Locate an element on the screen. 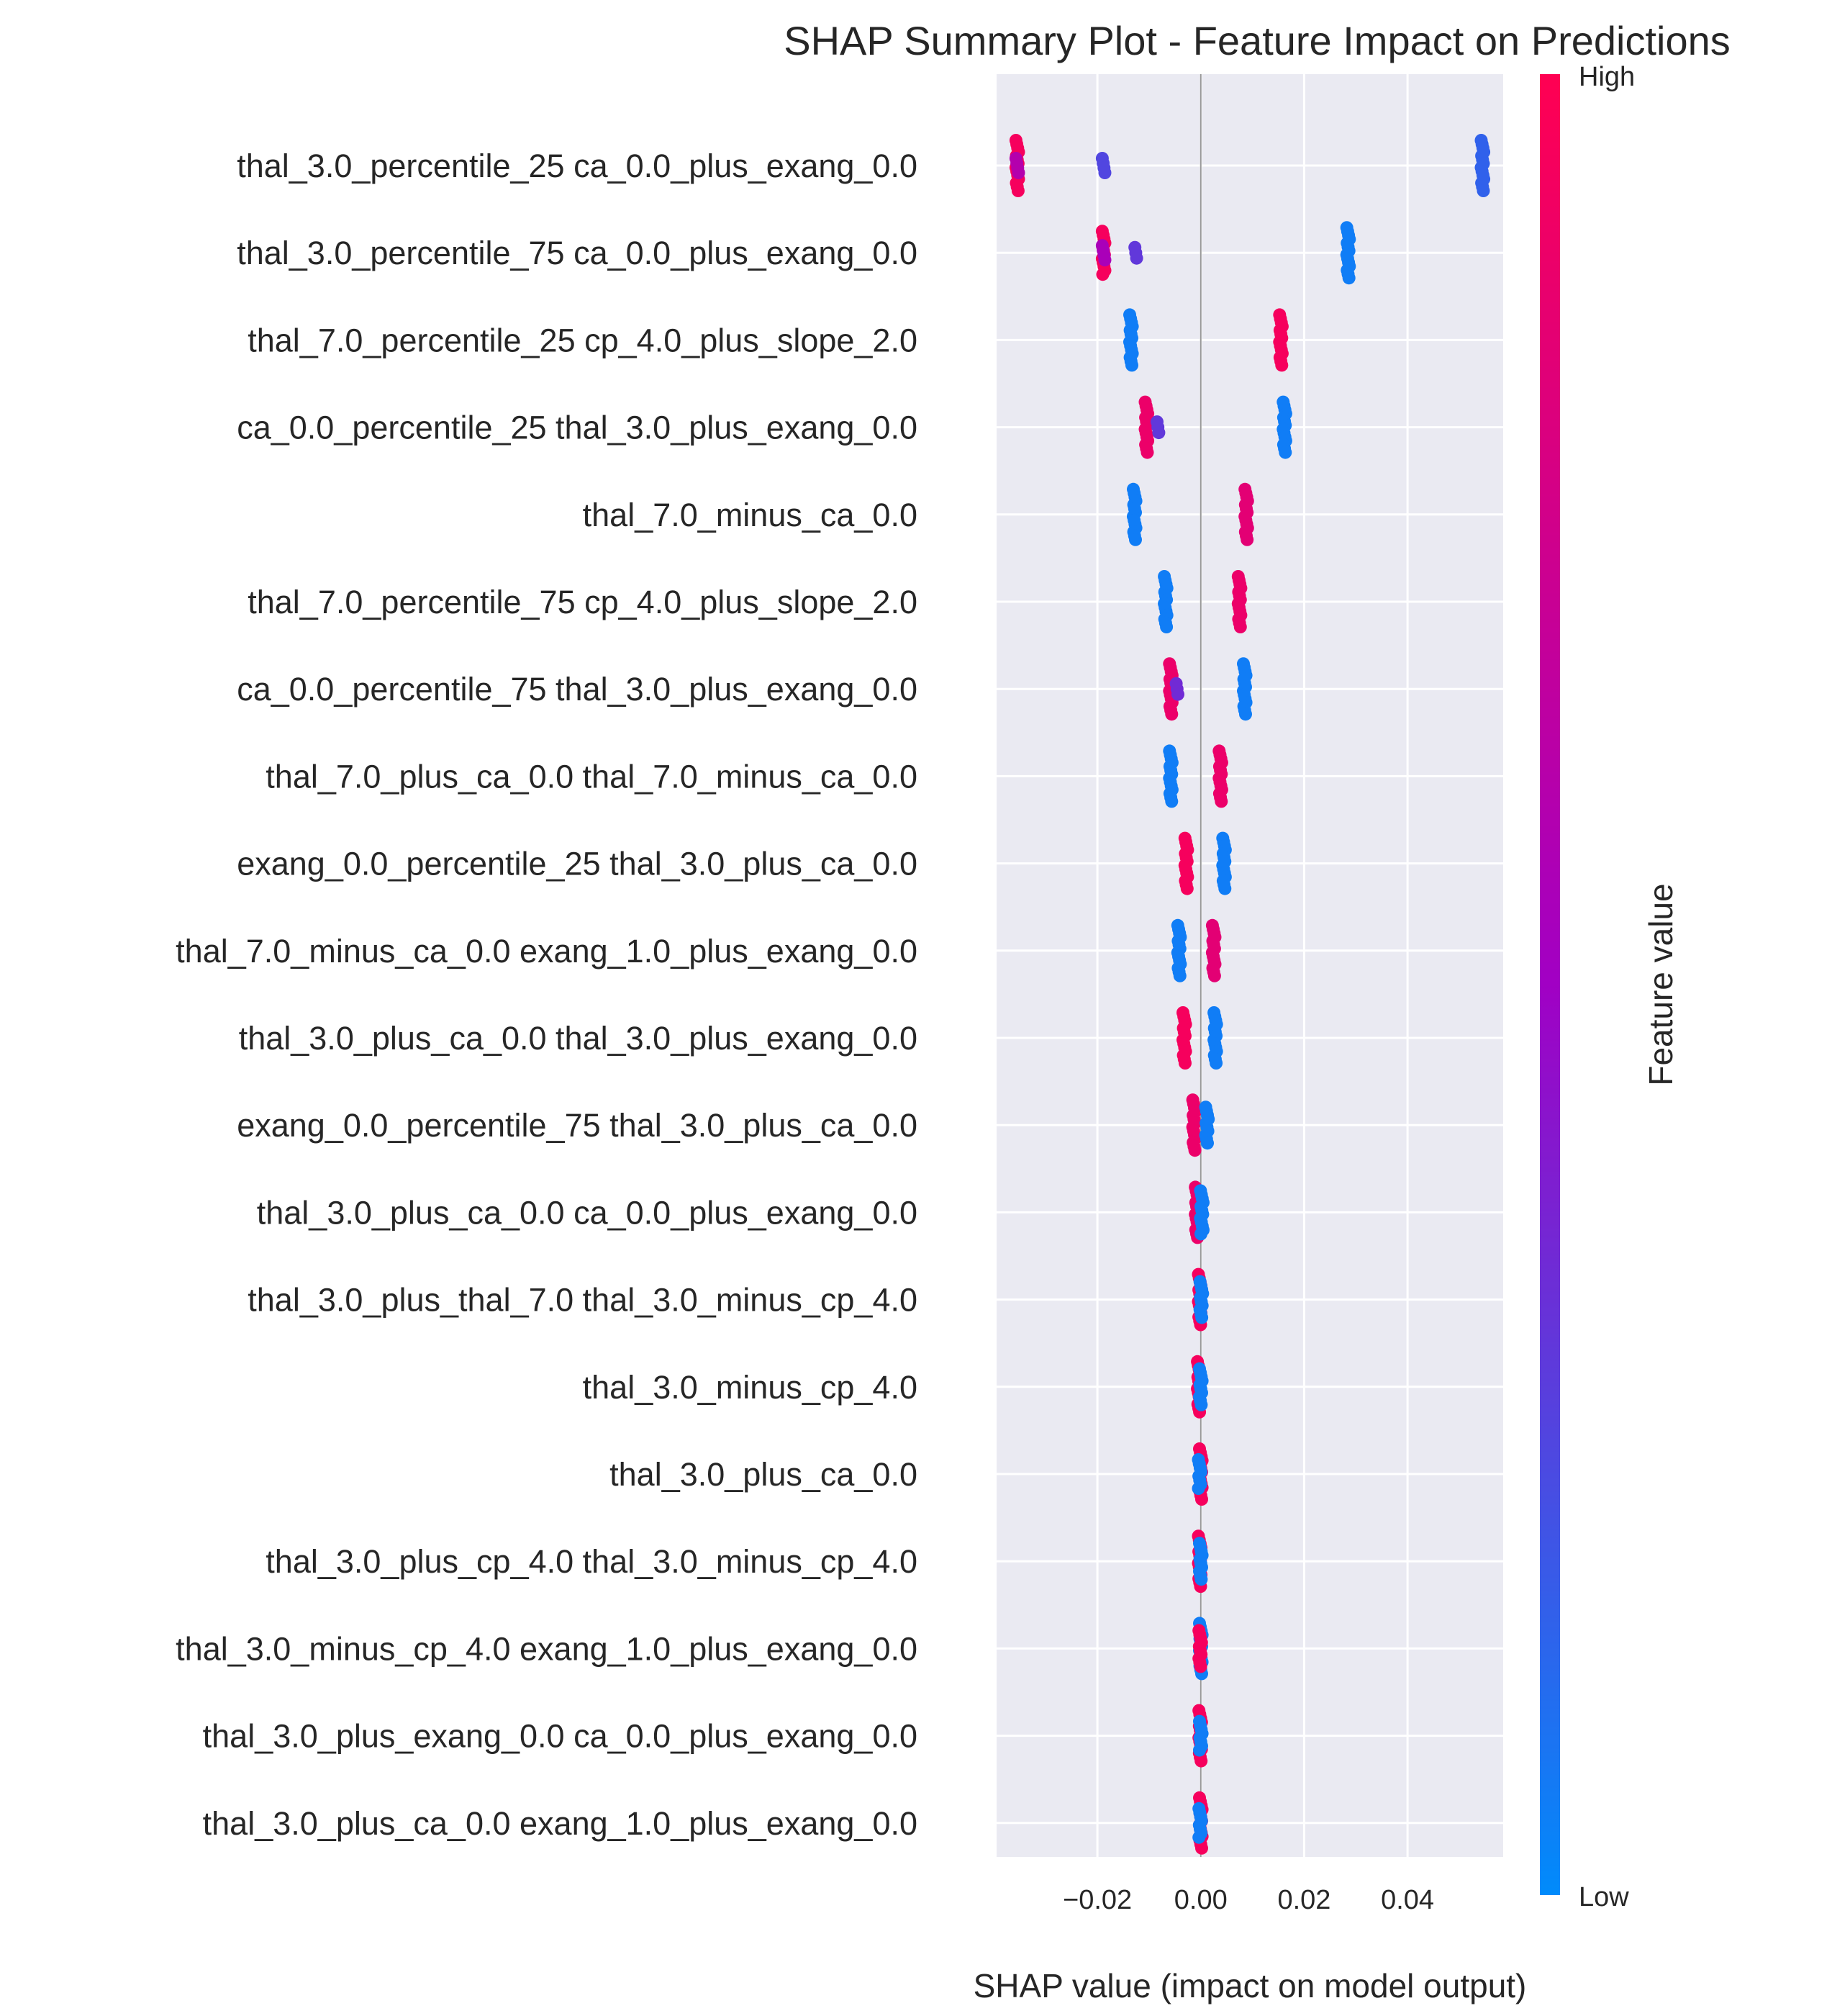 This screenshot has height=2016, width=1832. x-axis-label: SHAP value (impact on model output) is located at coordinates (1250, 1985).